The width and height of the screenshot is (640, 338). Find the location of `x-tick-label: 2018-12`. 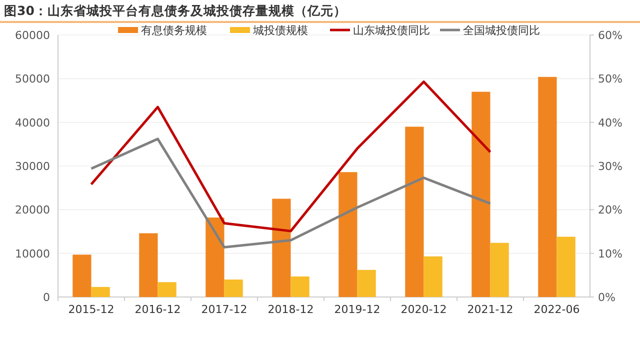

x-tick-label: 2018-12 is located at coordinates (291, 309).